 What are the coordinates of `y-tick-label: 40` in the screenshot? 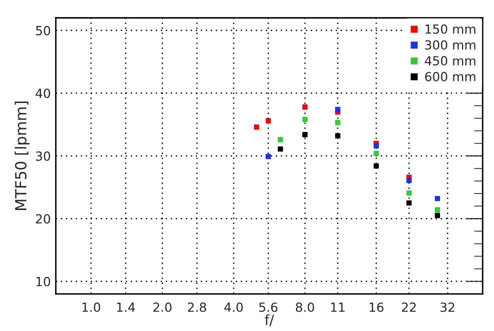 It's located at (43, 93).